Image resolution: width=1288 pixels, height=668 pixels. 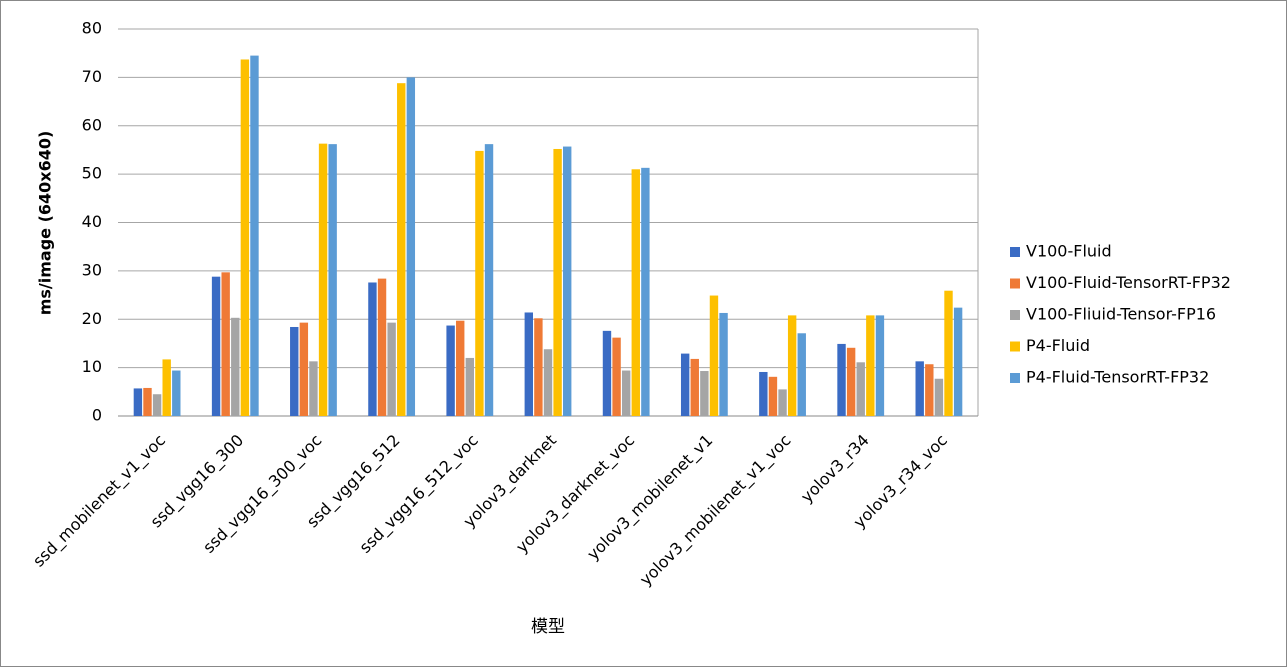 I want to click on y-tick-label: 80, so click(x=92, y=28).